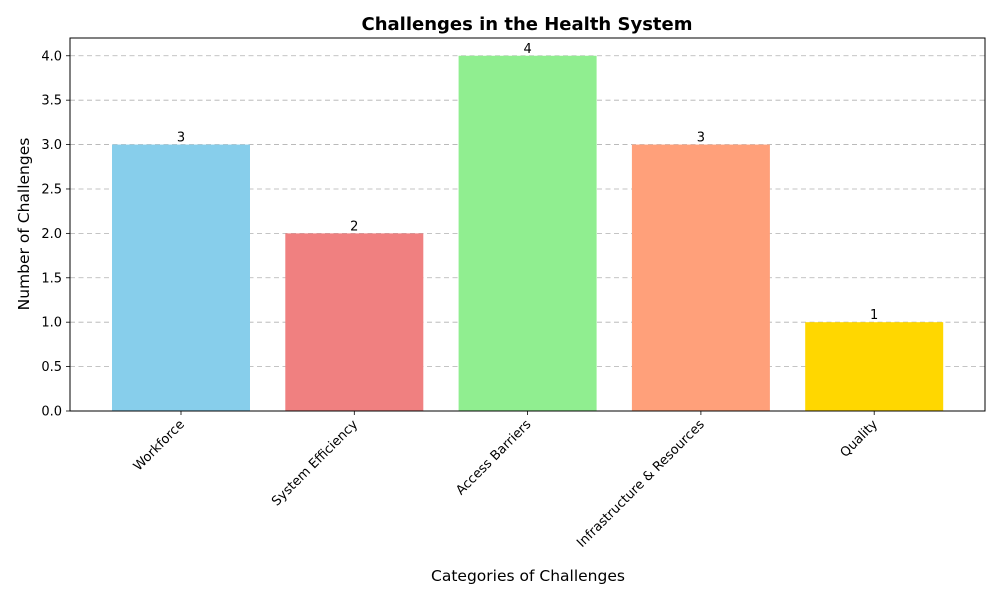 This screenshot has height=600, width=1000. What do you see at coordinates (641, 484) in the screenshot?
I see `x-tick-label: Infrastructure & Resources` at bounding box center [641, 484].